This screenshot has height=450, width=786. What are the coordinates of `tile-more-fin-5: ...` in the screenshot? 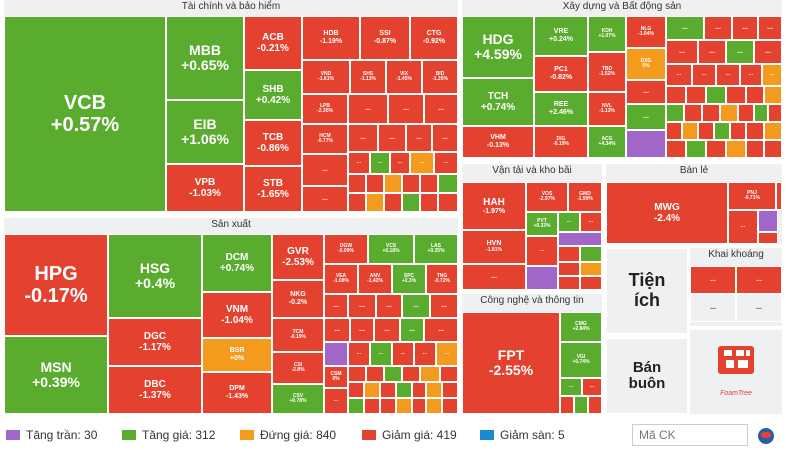 It's located at (441, 109).